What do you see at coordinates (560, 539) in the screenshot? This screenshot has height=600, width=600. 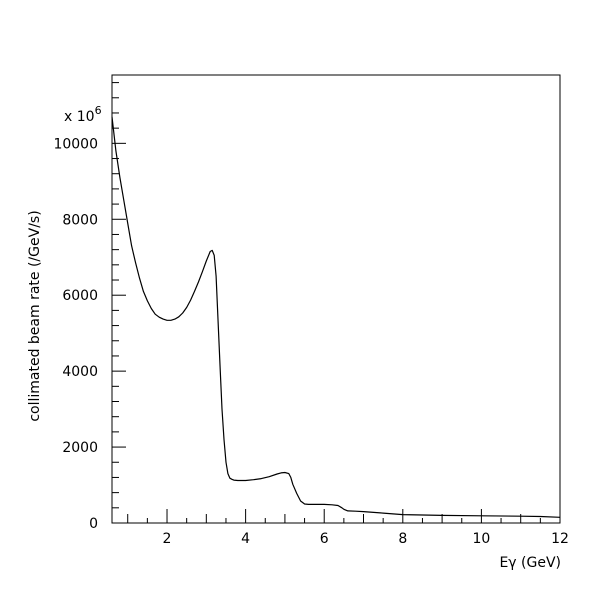 I see `x-tick-label: 12` at bounding box center [560, 539].